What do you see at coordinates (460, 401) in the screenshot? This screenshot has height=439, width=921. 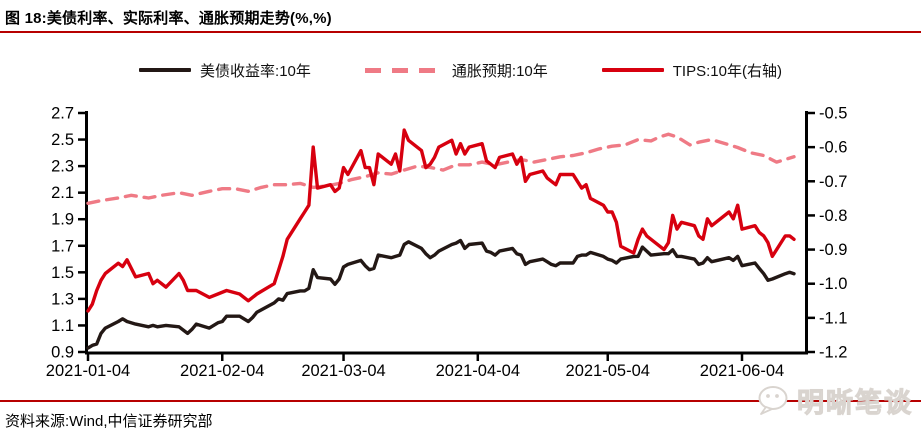 I see `footer-divider` at bounding box center [460, 401].